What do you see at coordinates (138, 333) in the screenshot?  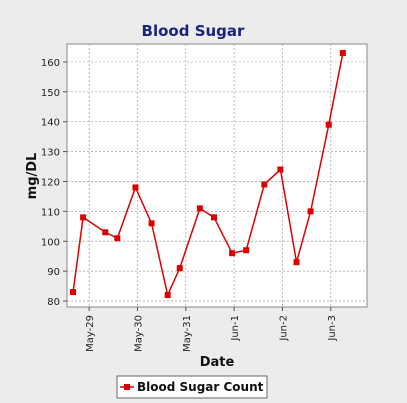 I see `x-tick-label: May-30` at bounding box center [138, 333].